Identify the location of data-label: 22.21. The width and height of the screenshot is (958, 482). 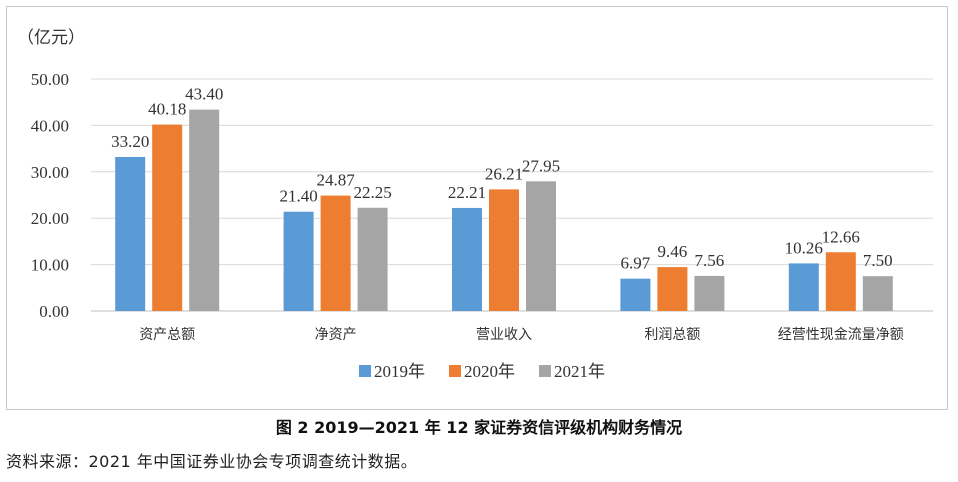
(467, 192).